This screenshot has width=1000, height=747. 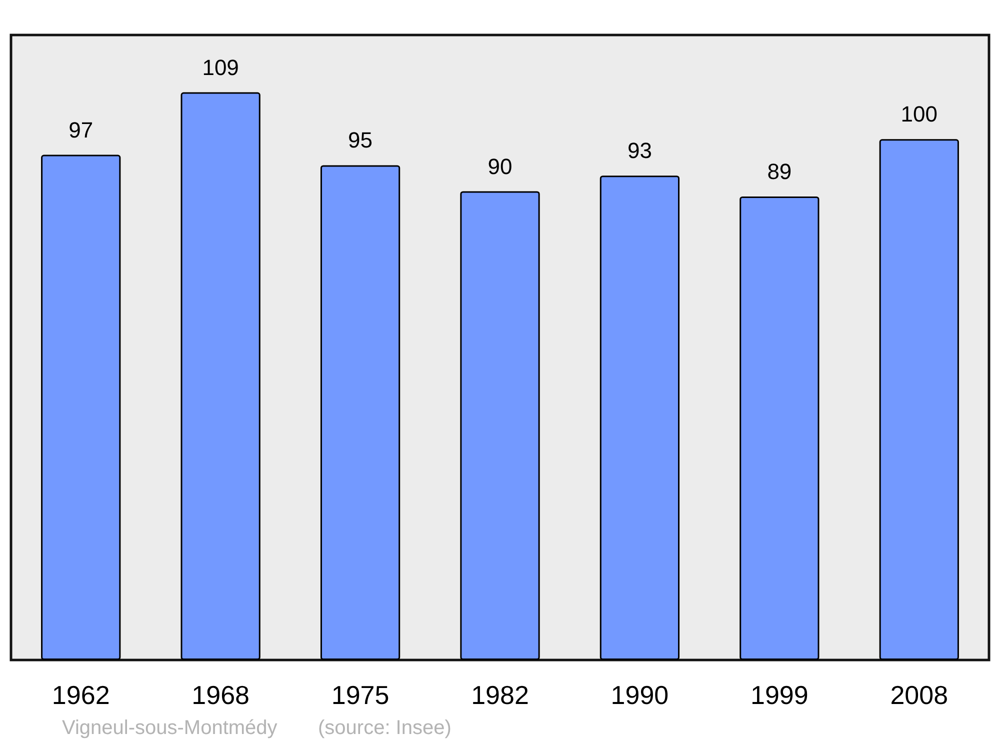 What do you see at coordinates (385, 728) in the screenshot?
I see `text: (source: Insee)` at bounding box center [385, 728].